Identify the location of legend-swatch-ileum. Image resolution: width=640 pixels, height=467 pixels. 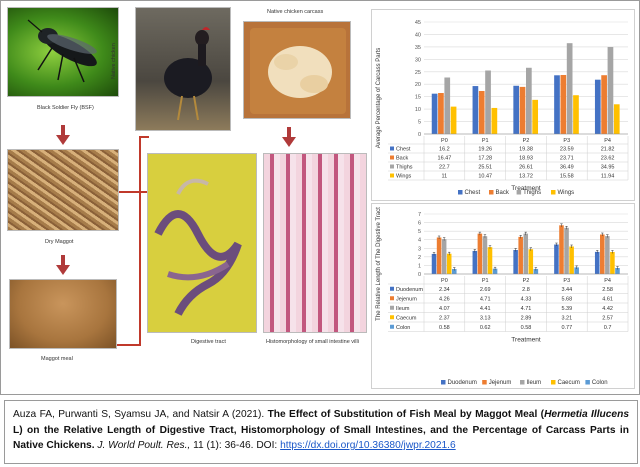
(522, 382).